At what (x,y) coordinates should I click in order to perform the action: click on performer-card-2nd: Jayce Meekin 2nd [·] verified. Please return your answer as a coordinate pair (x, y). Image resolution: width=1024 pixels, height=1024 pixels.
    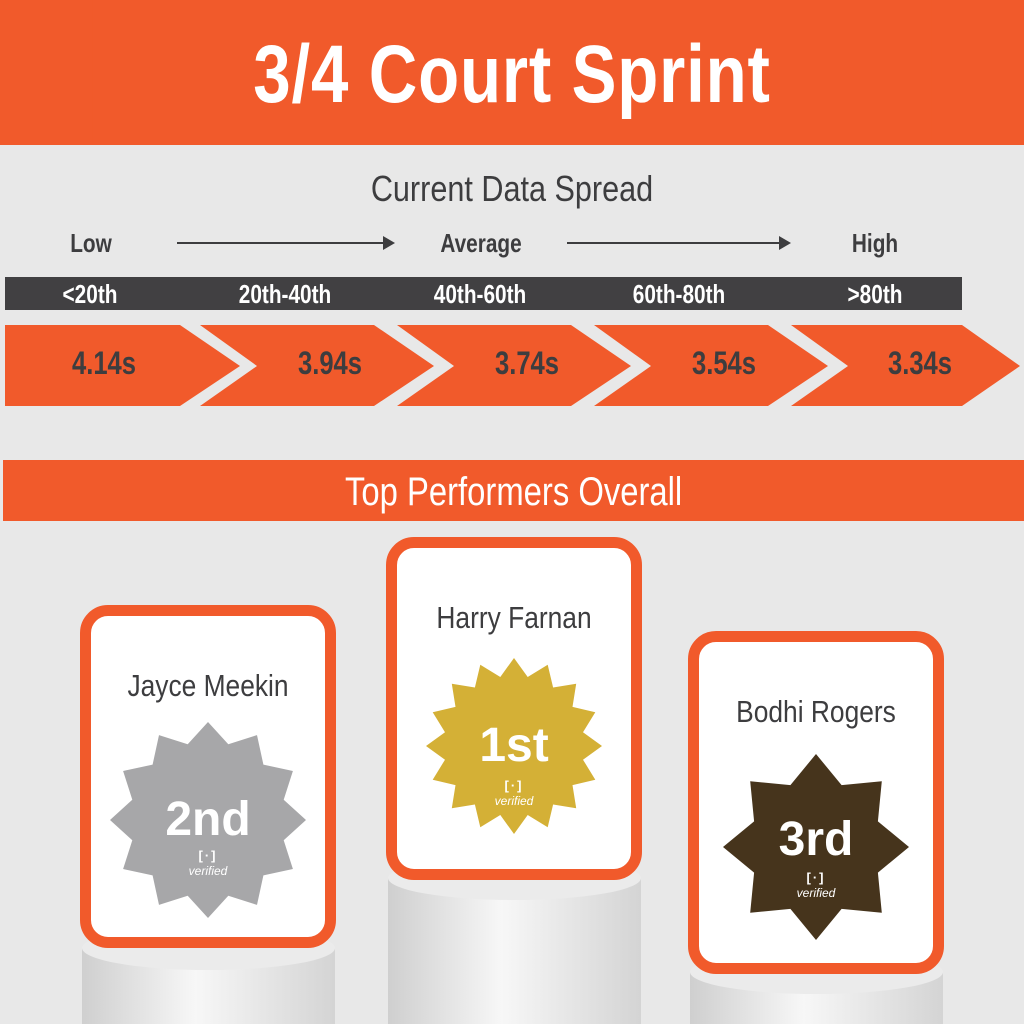
    Looking at the image, I should click on (208, 776).